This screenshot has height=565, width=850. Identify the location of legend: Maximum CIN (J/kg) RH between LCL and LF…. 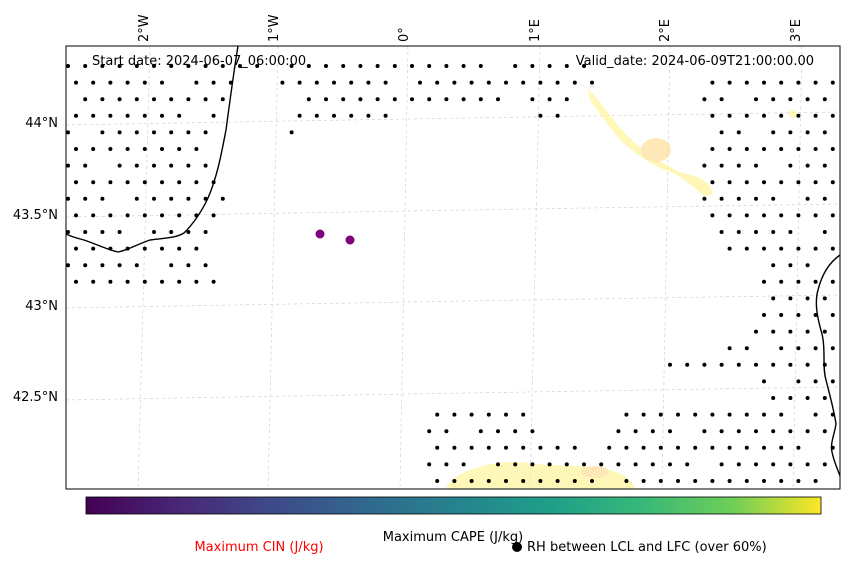
(480, 547).